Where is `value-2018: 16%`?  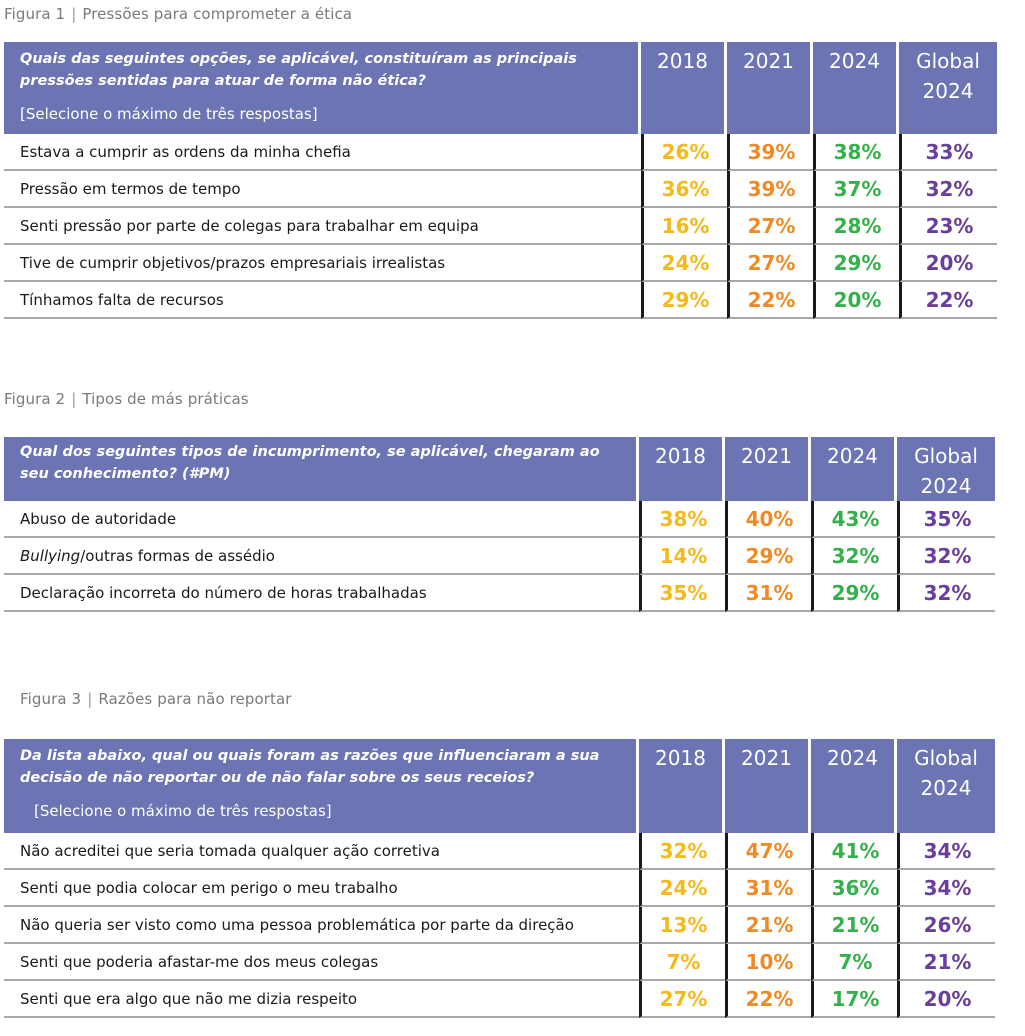
value-2018: 16% is located at coordinates (684, 226).